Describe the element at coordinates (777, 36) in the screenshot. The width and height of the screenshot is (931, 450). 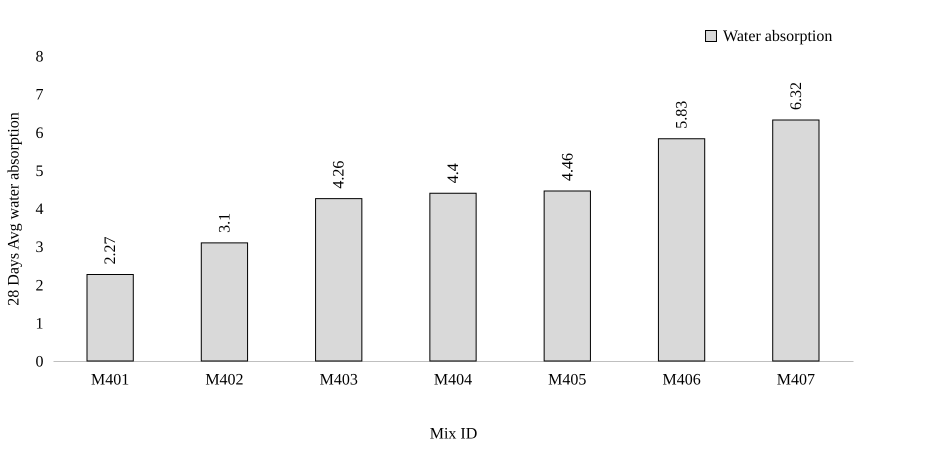
I see `legend-label: Water absorption` at that location.